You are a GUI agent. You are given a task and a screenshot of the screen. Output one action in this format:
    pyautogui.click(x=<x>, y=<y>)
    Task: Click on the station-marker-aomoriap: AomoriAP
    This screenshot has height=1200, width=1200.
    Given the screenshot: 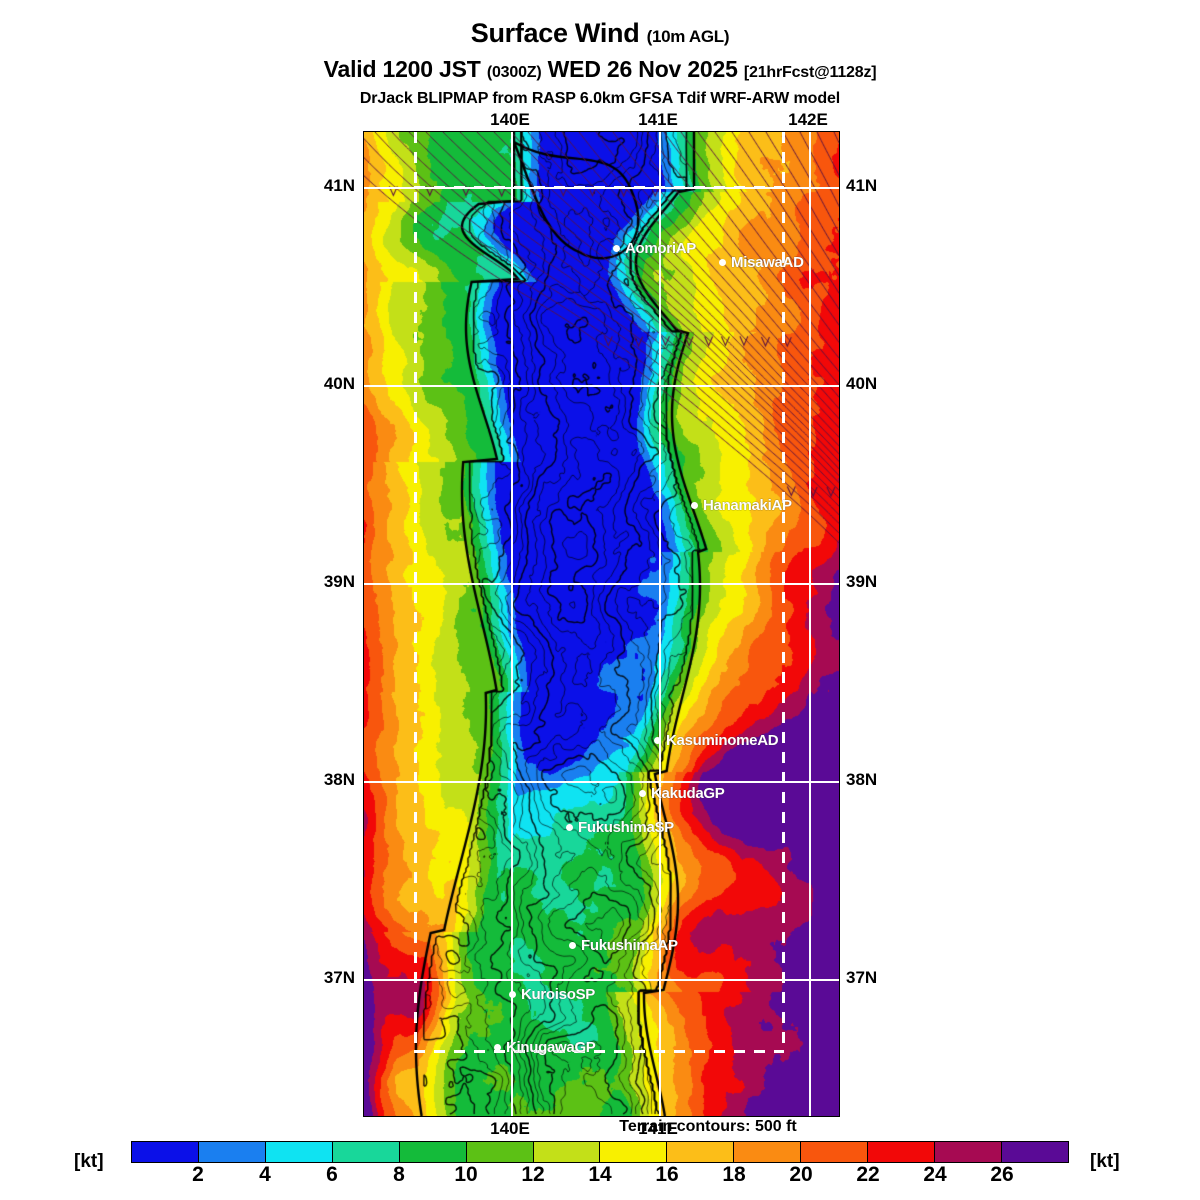 What is the action you would take?
    pyautogui.click(x=654, y=248)
    